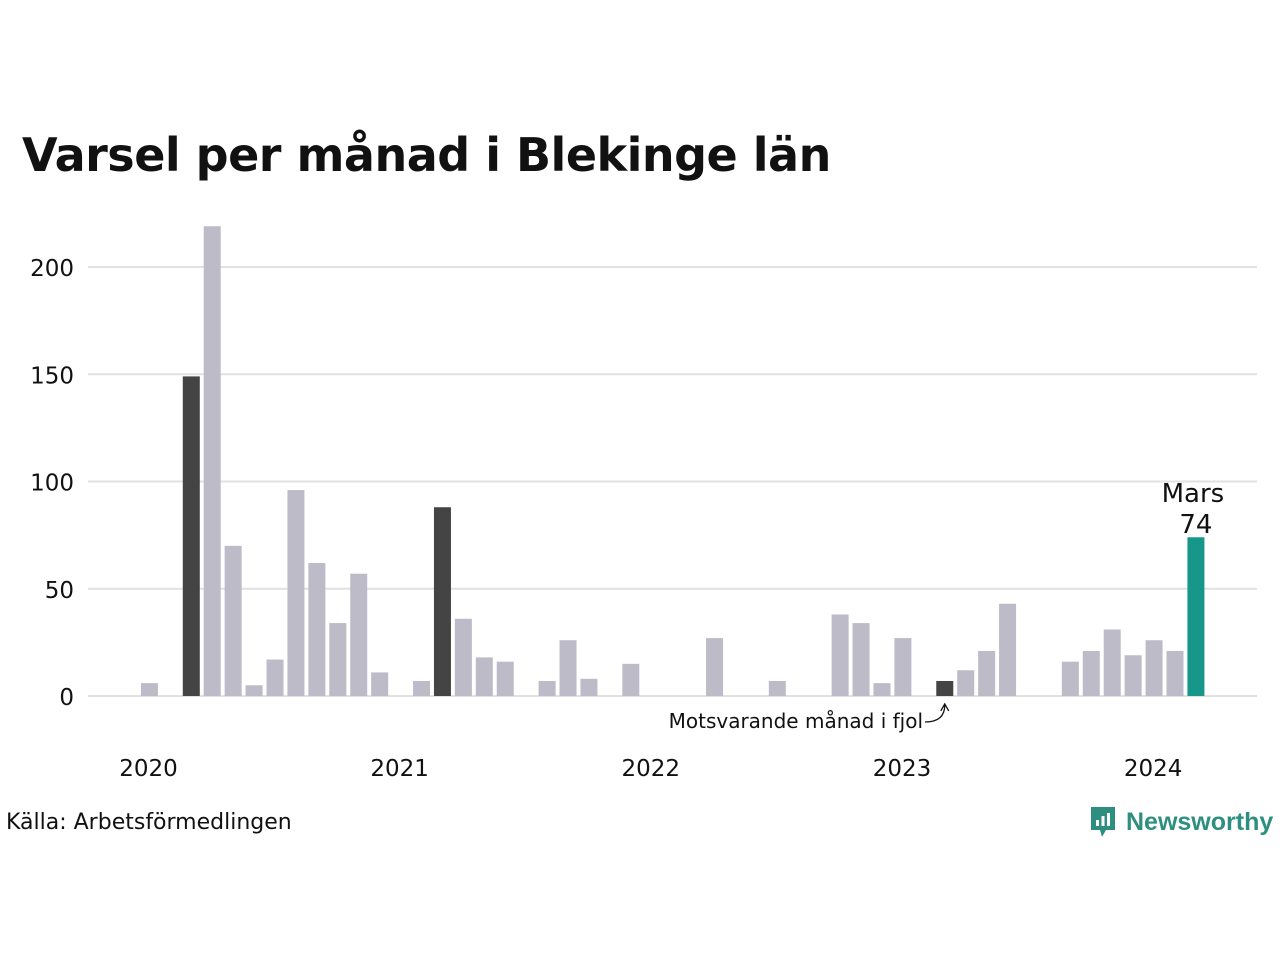  I want to click on y-tick-label: 100, so click(52, 484).